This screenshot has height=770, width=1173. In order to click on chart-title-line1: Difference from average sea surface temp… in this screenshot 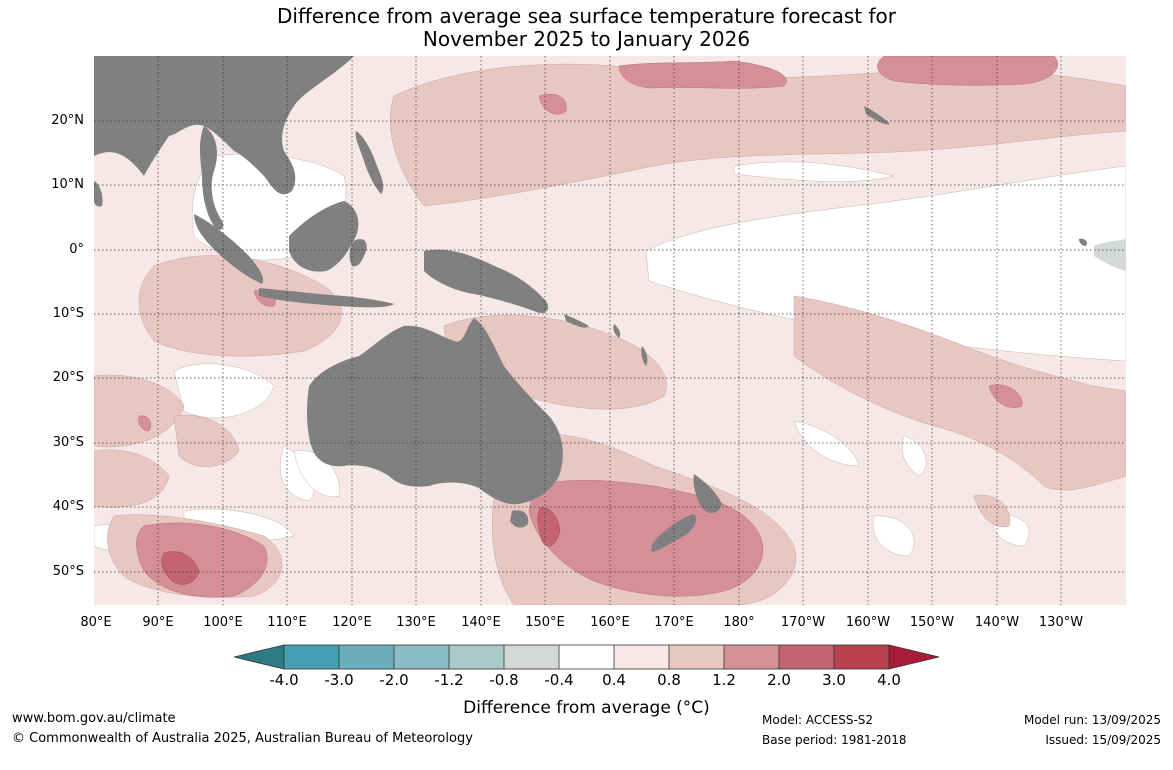, I will do `click(586, 16)`.